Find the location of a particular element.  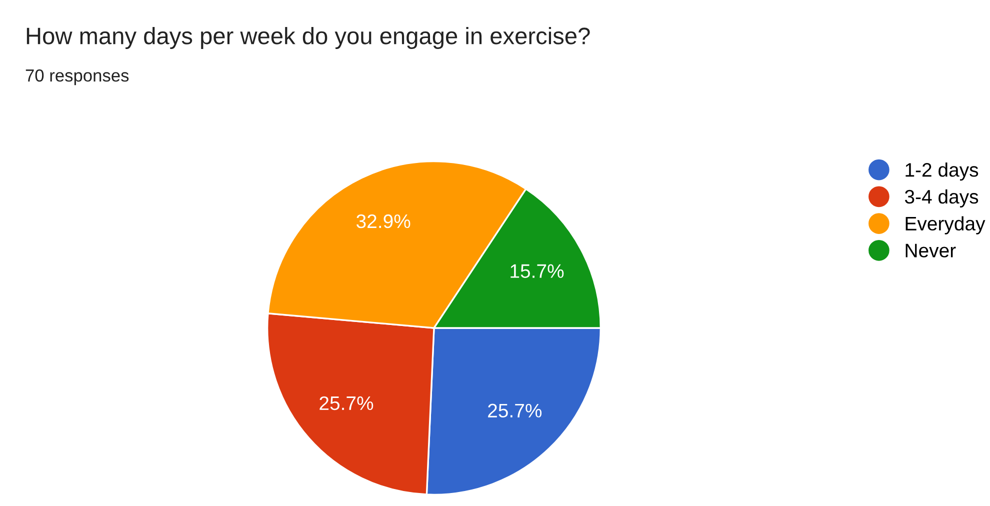

text: 70 responses is located at coordinates (77, 77).